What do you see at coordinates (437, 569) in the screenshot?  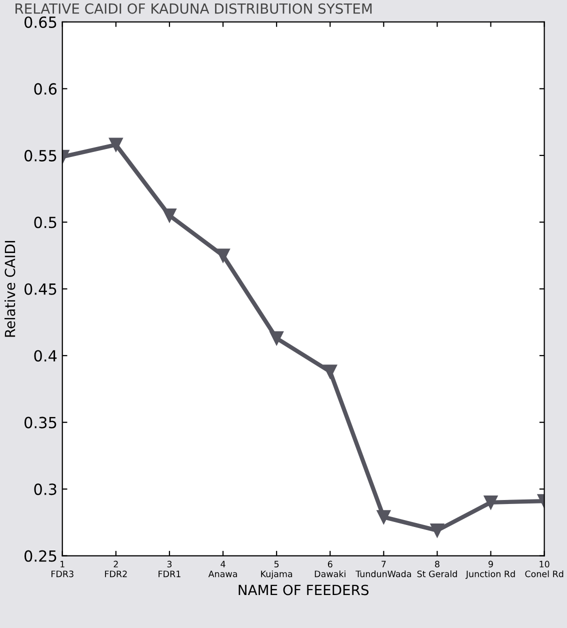 I see `x-tick-label: 8 St Gerald` at bounding box center [437, 569].